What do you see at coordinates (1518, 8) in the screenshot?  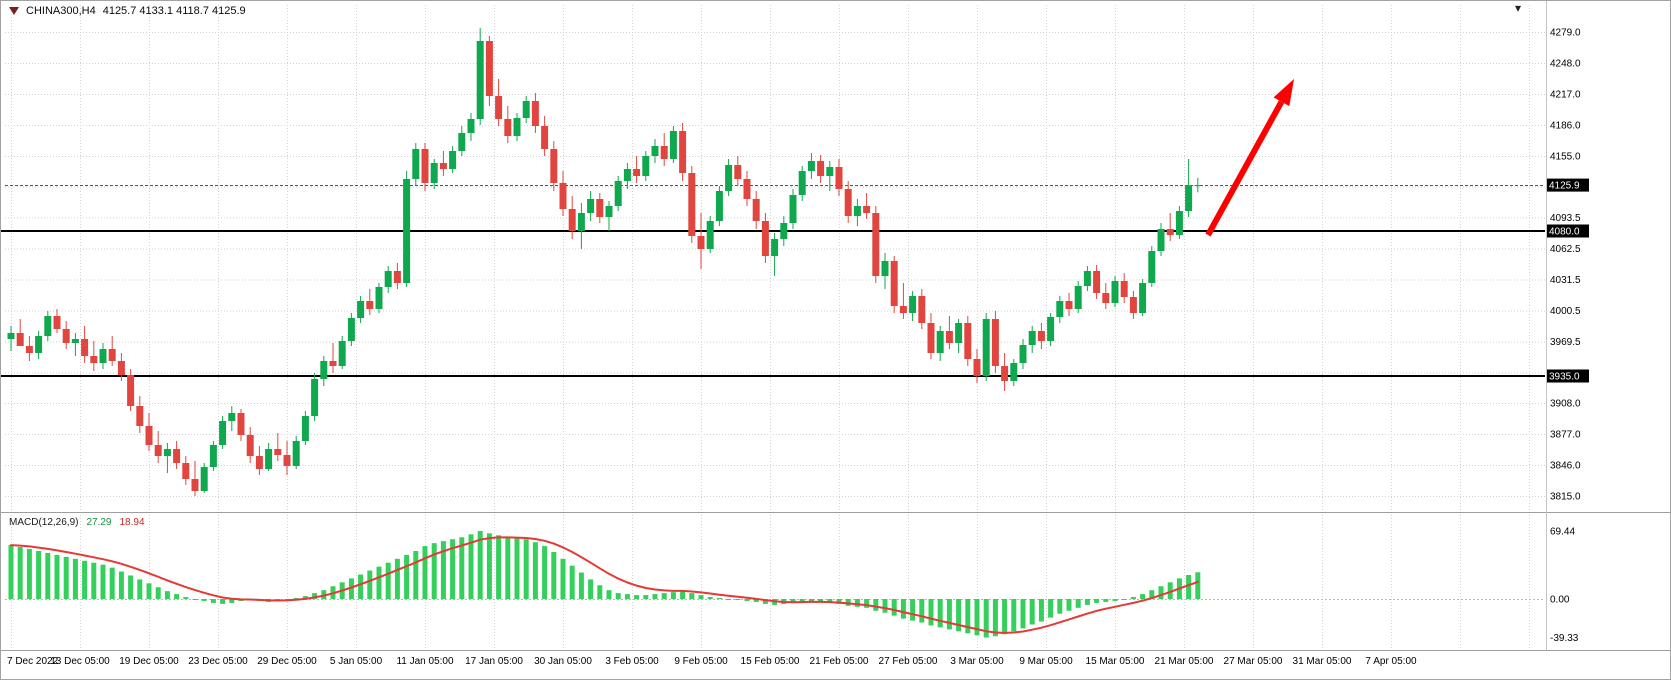 I see `chart-menu-icon: ▾` at bounding box center [1518, 8].